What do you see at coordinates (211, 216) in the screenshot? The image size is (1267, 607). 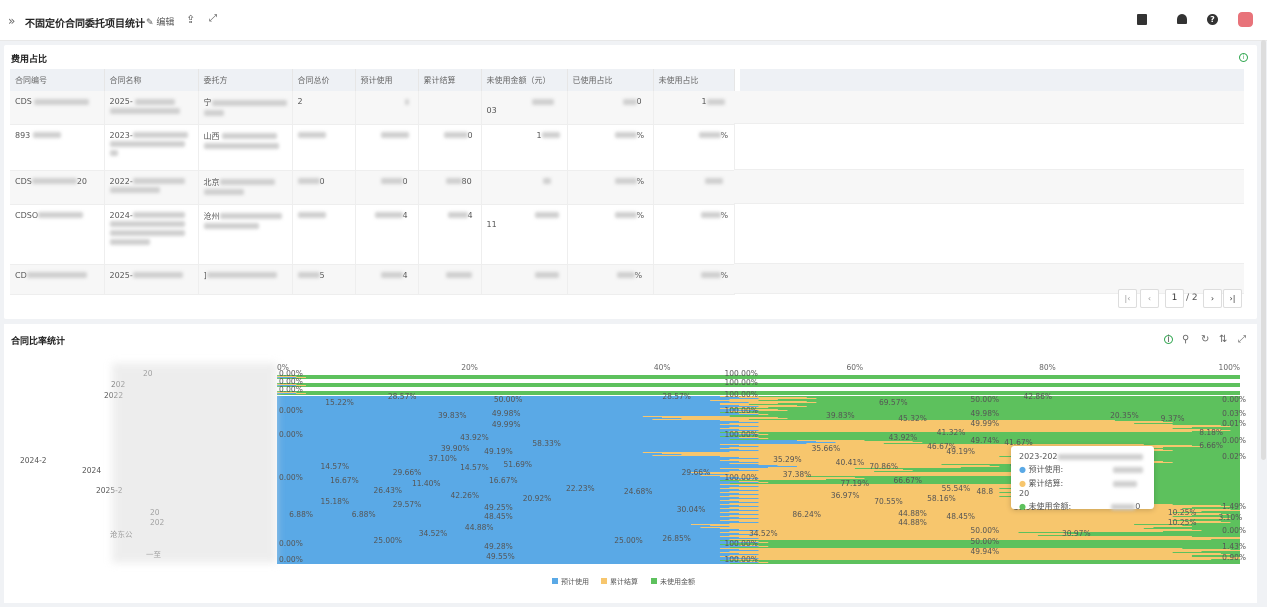 I see `table-cell: 沧州` at bounding box center [211, 216].